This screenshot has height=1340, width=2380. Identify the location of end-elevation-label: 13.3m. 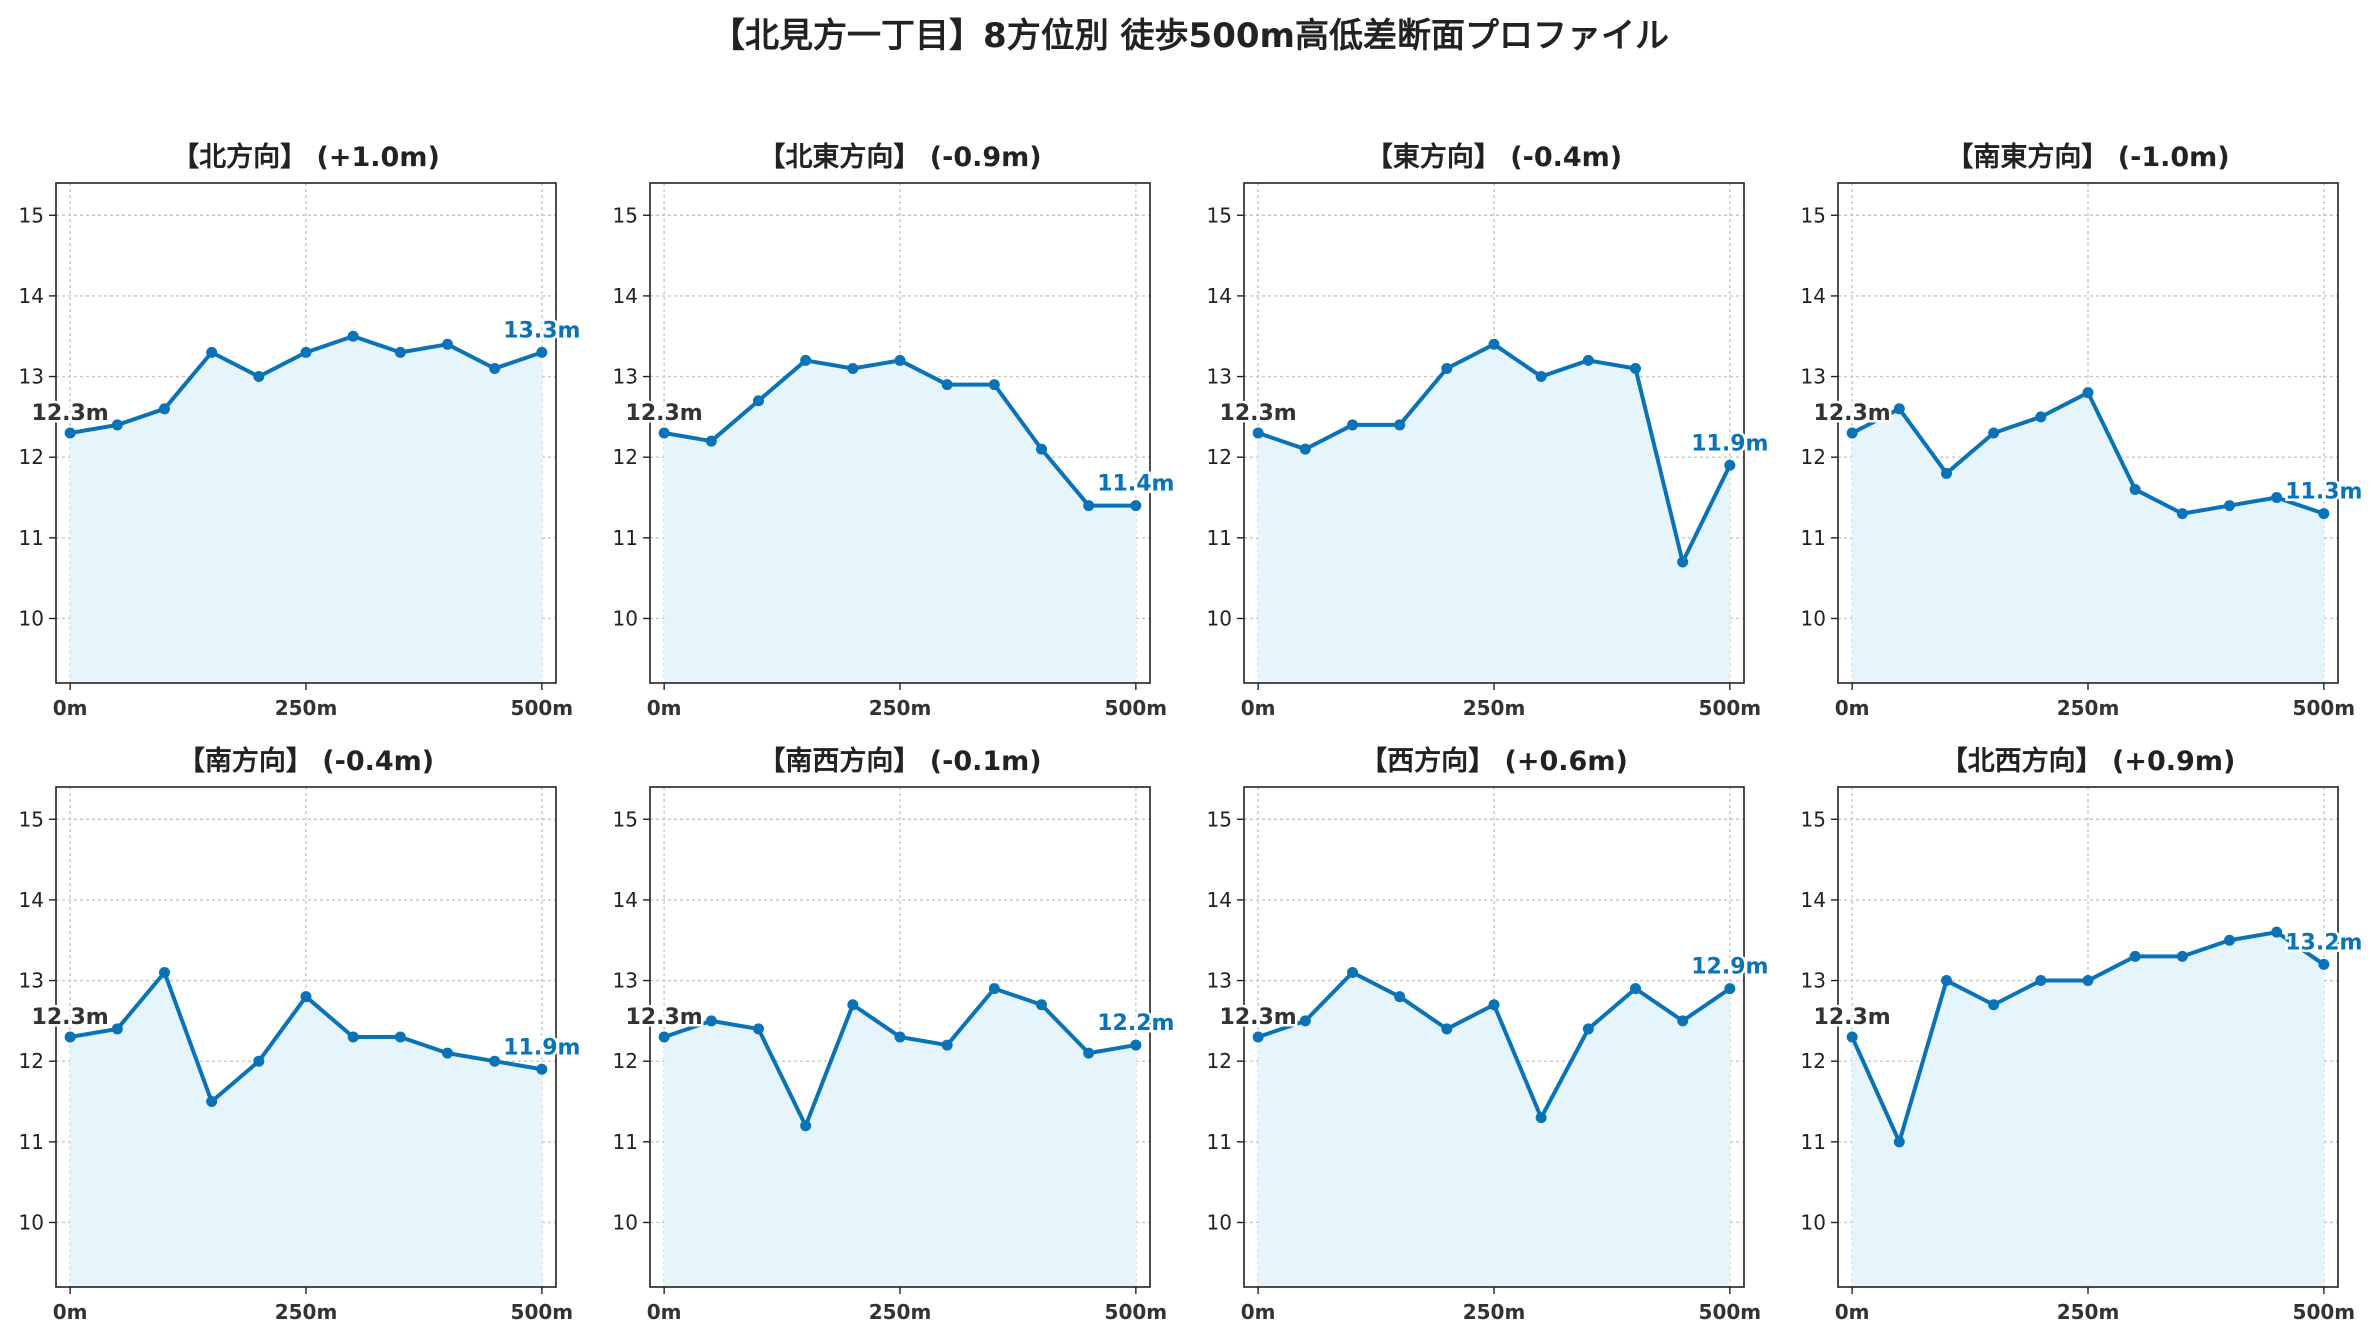
(541, 330).